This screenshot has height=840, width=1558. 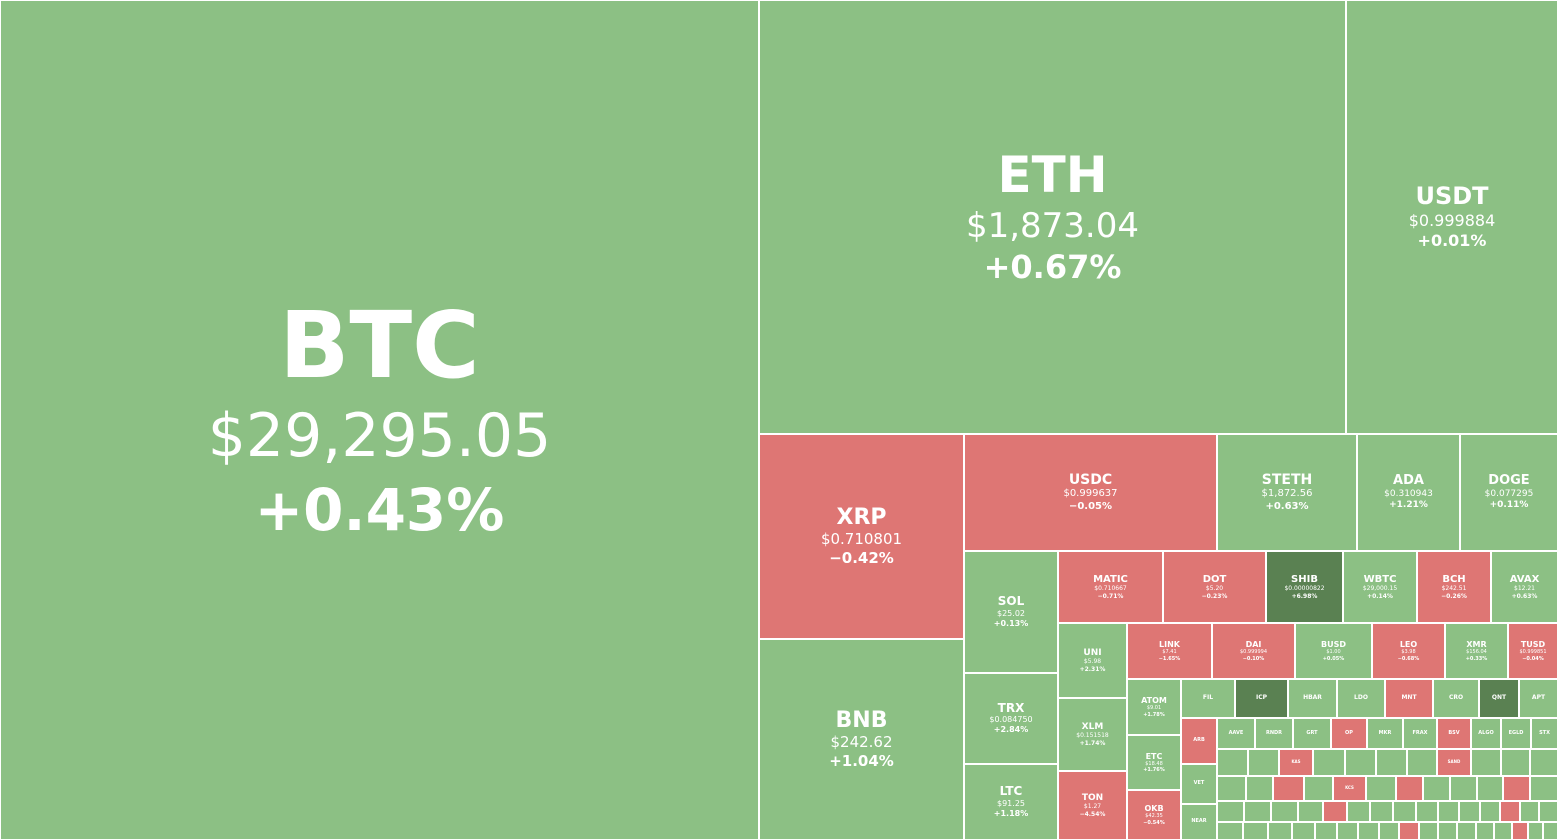 I want to click on tile-bnb: BNB $242.62 +1.04%, so click(x=861, y=739).